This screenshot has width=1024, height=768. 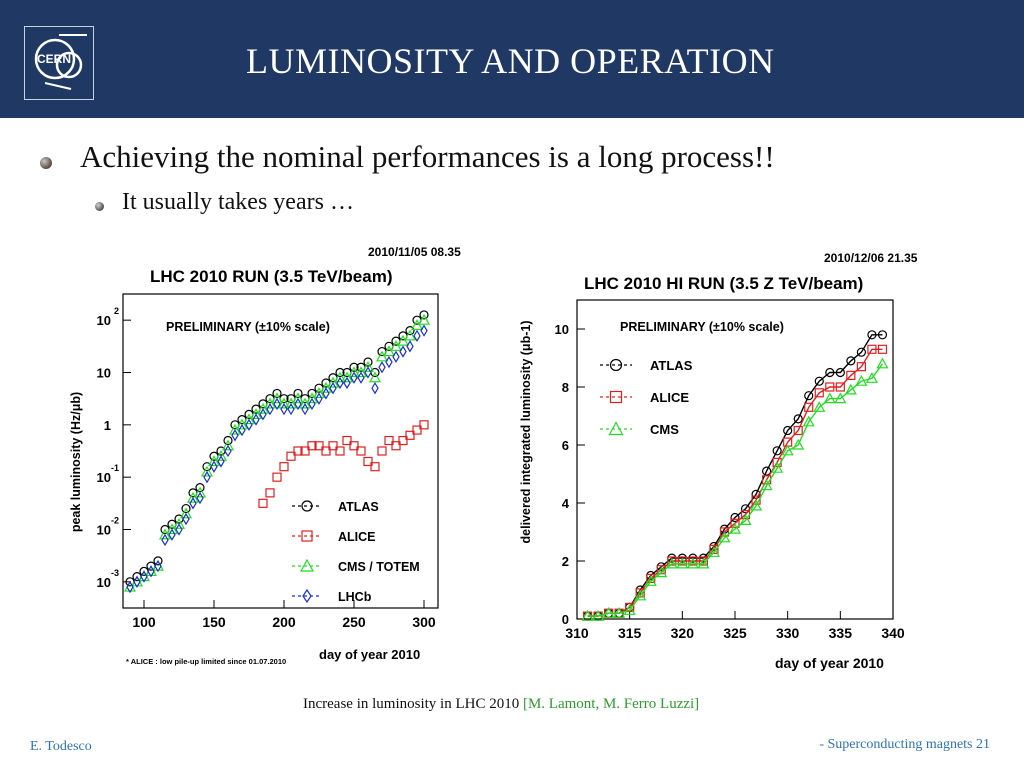 What do you see at coordinates (115, 521) in the screenshot?
I see `chart1-y-tick-exponent: -2` at bounding box center [115, 521].